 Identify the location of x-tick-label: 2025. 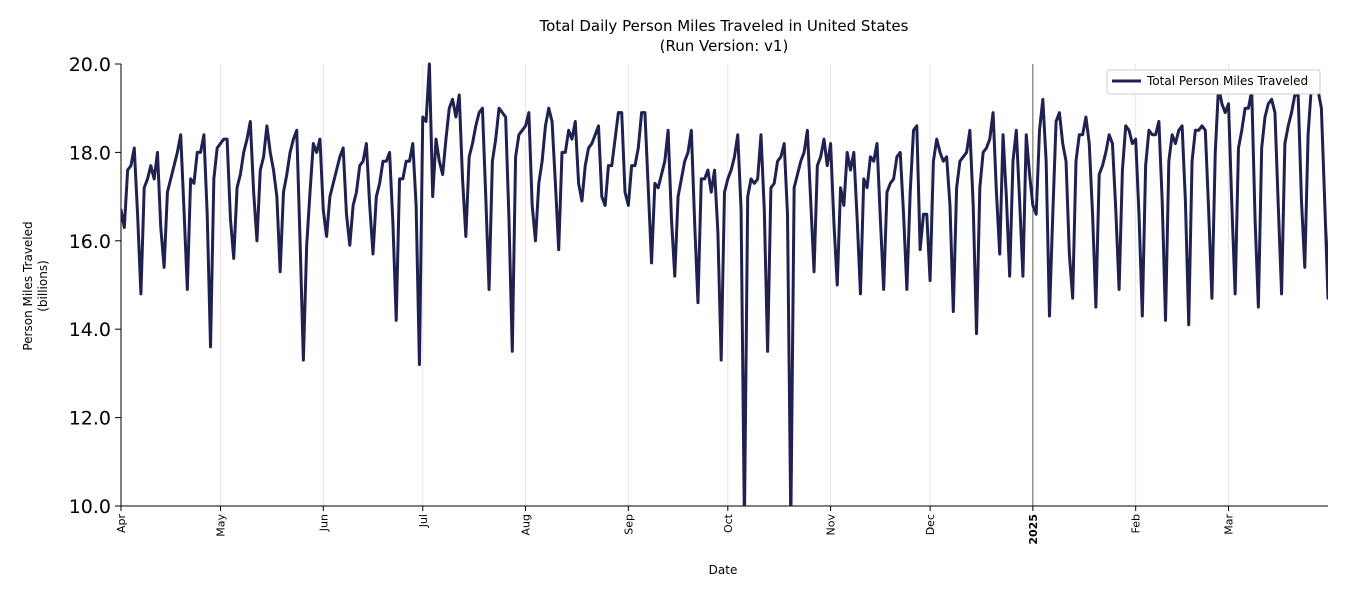
(1033, 529).